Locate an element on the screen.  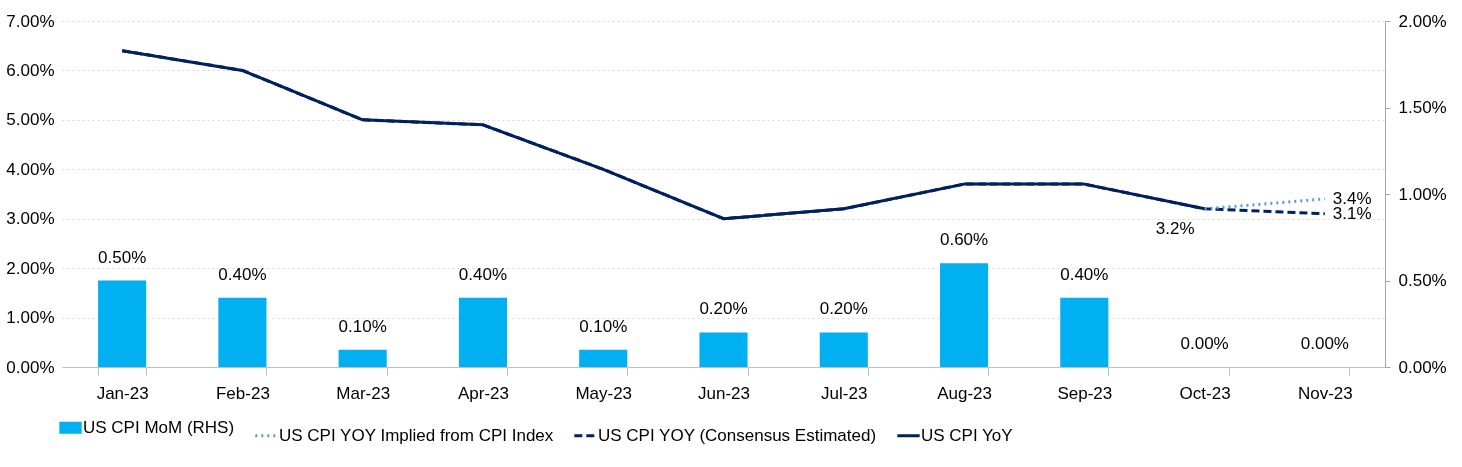
legend-label: US CPI YoY is located at coordinates (967, 435).